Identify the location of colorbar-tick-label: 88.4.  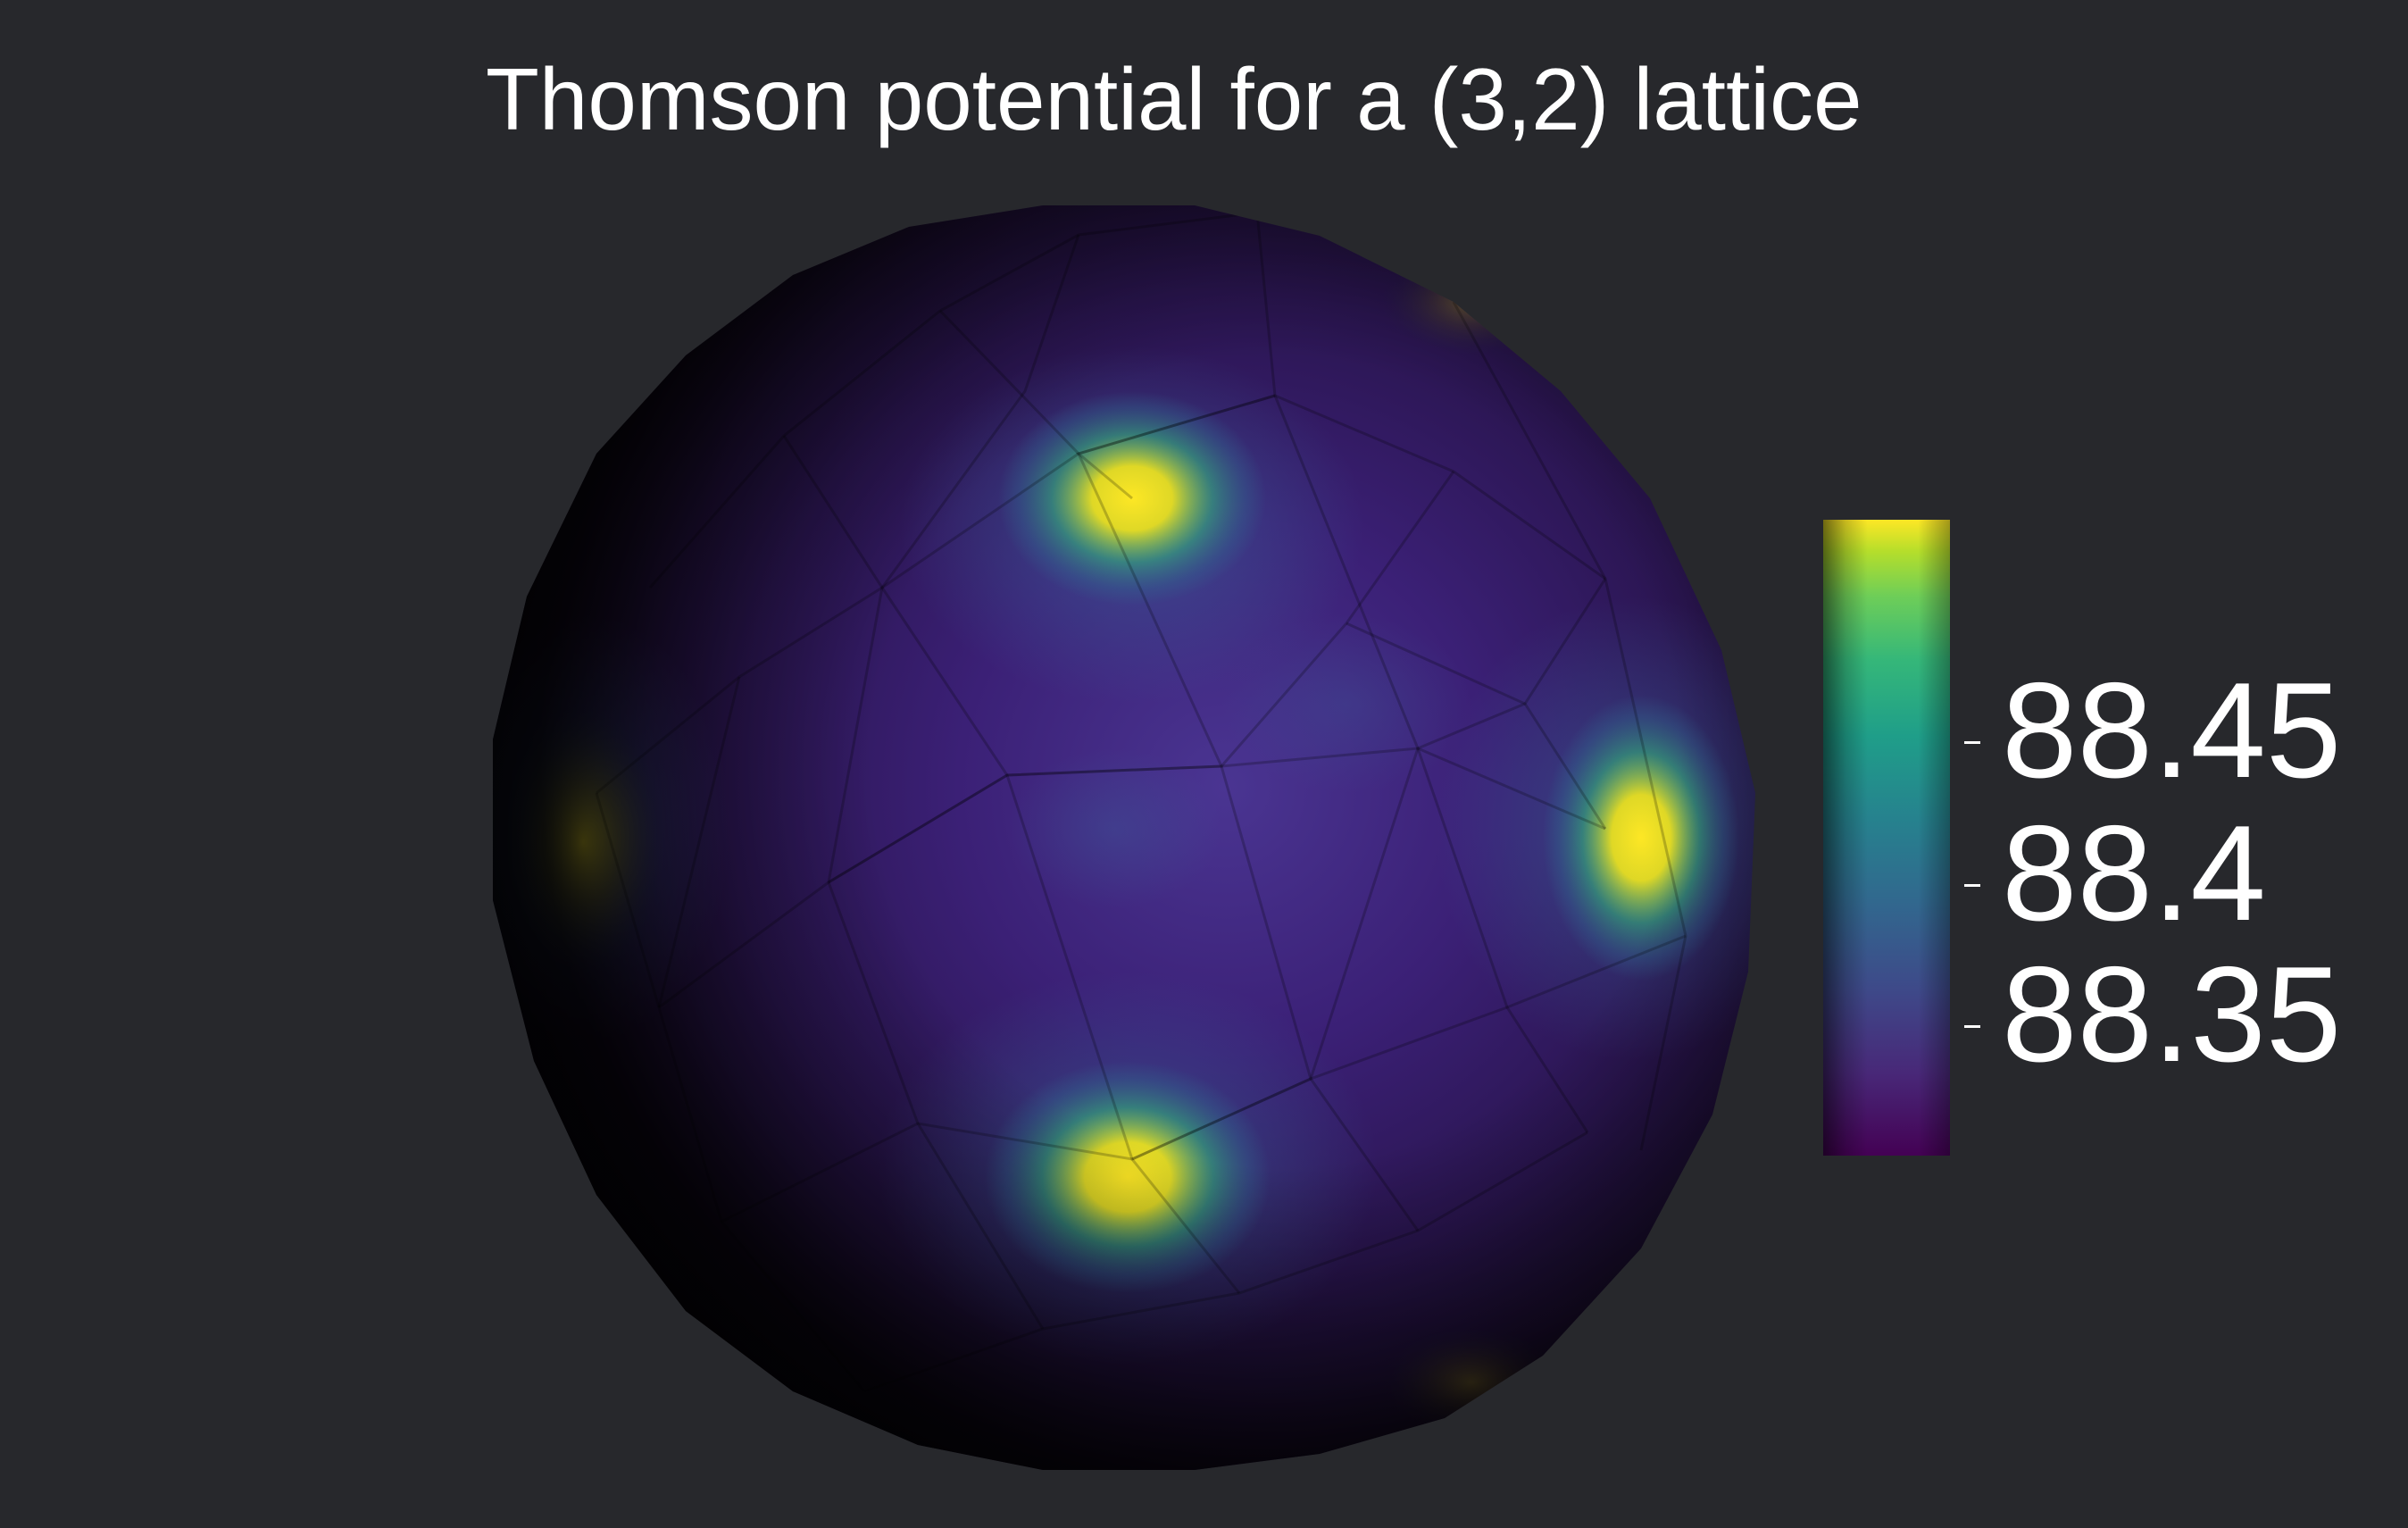
(2134, 873).